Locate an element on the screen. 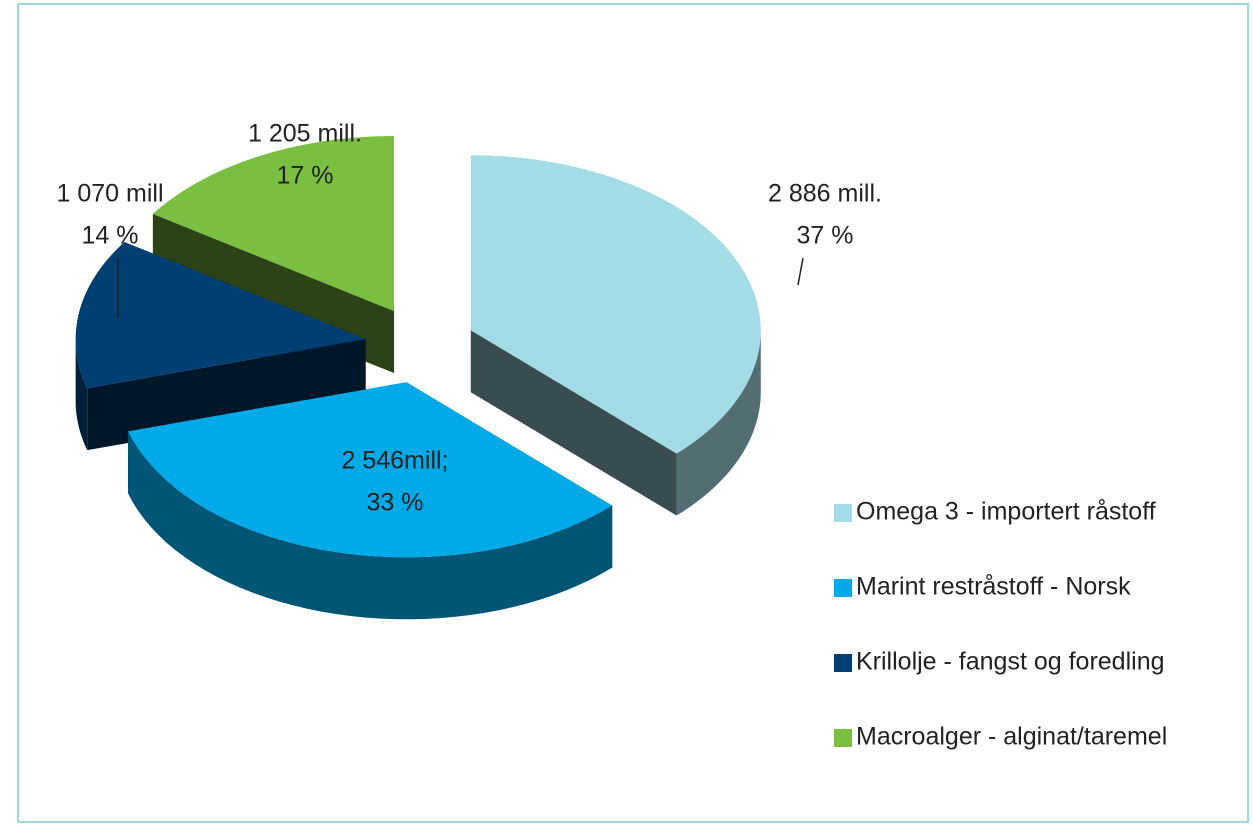 The height and width of the screenshot is (831, 1253). data-label: 2 546mill; is located at coordinates (395, 461).